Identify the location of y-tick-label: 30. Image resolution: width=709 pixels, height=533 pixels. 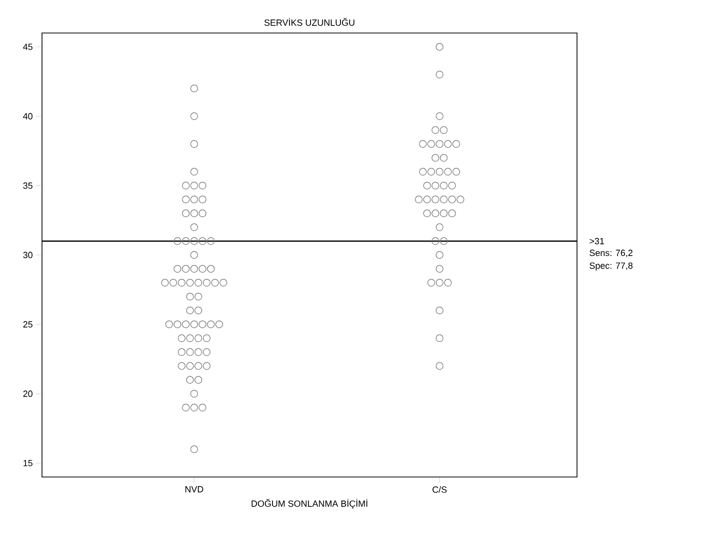
(27, 255).